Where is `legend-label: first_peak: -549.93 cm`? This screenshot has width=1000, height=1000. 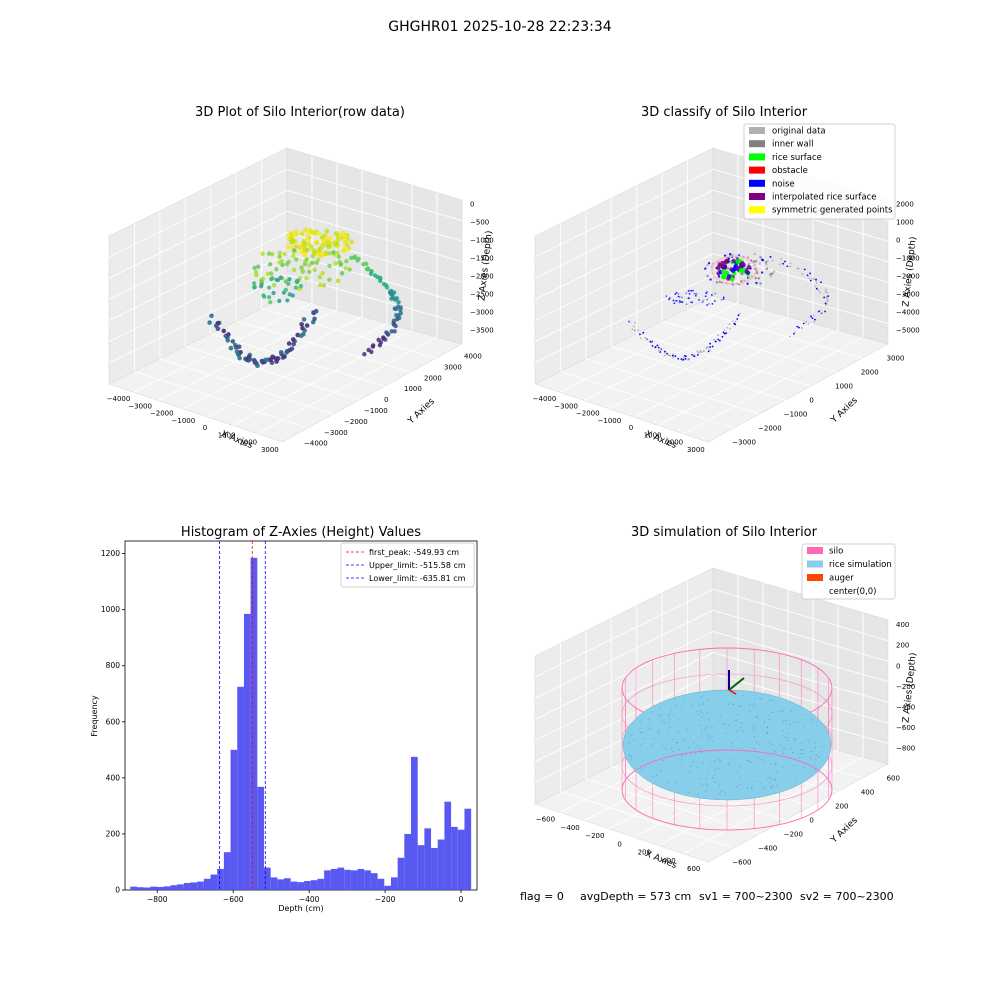
legend-label: first_peak: -549.93 cm is located at coordinates (414, 552).